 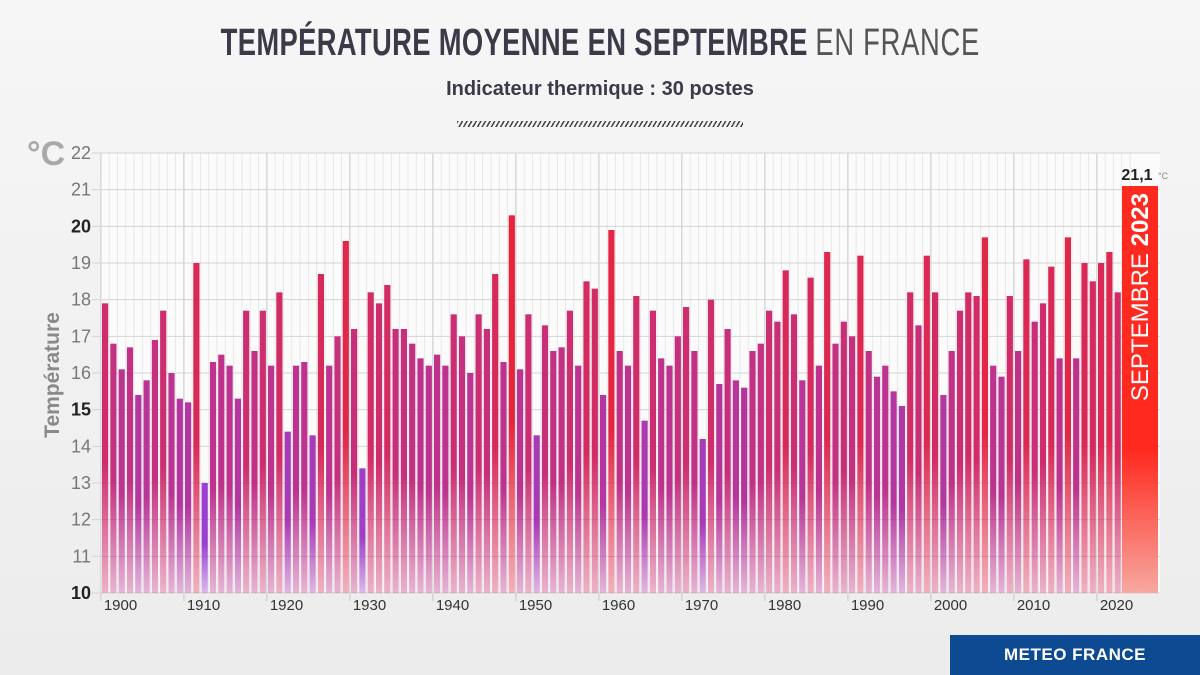 What do you see at coordinates (769, 451) in the screenshot?
I see `bar-1980` at bounding box center [769, 451].